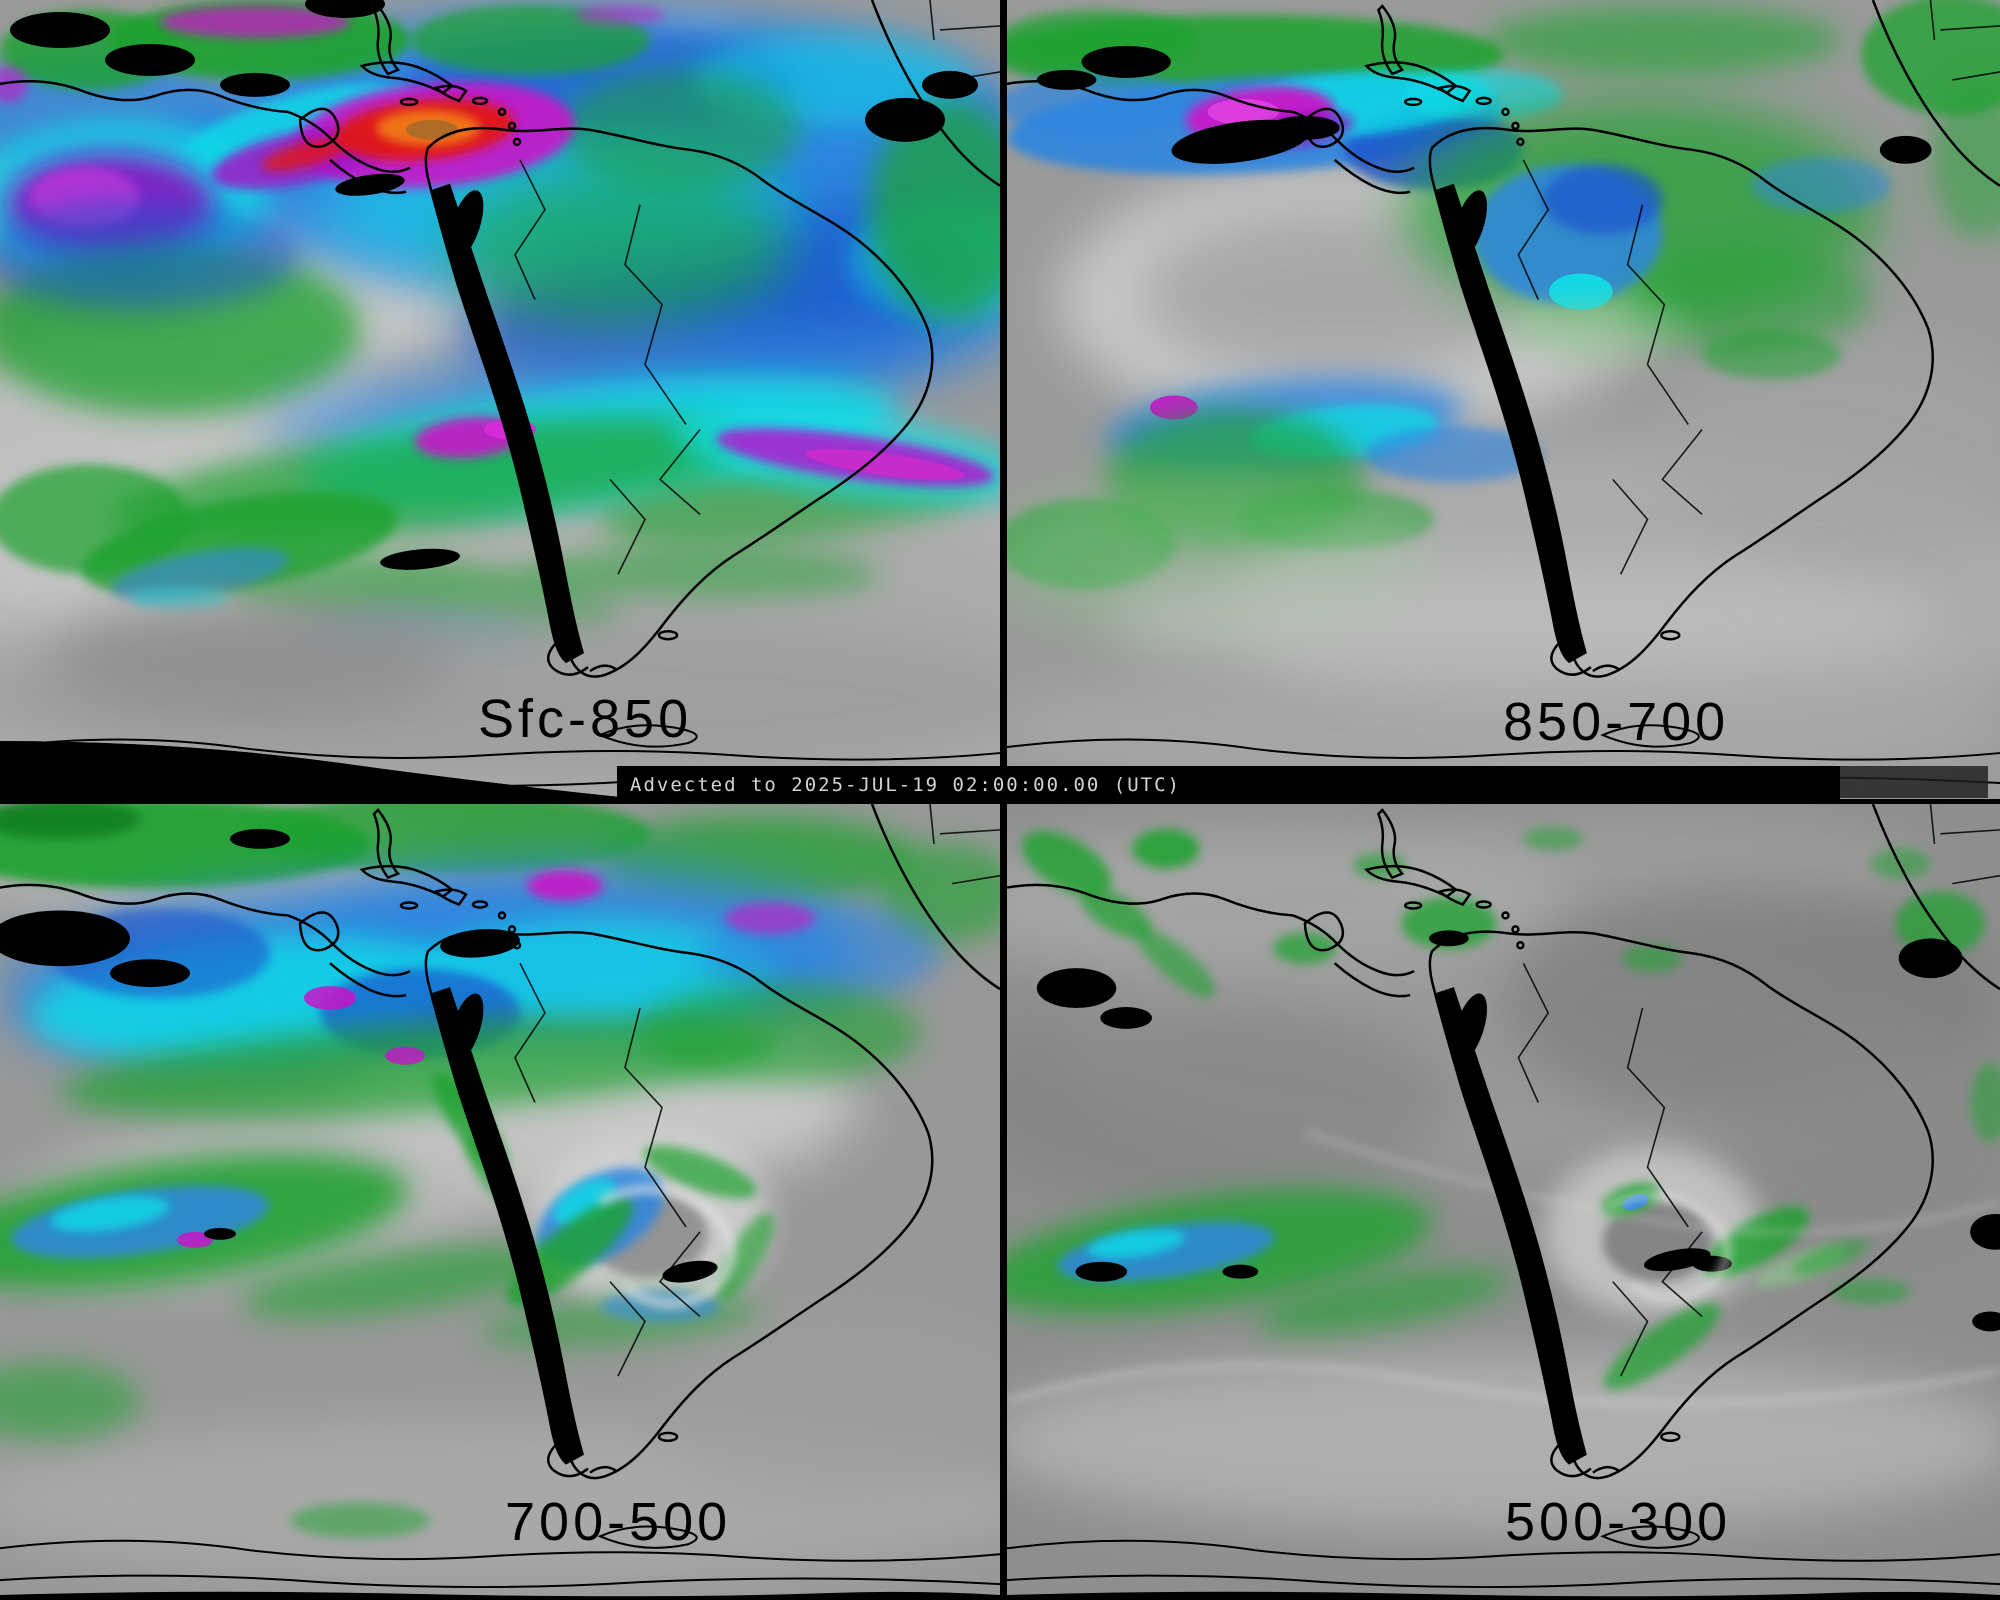 The image size is (2000, 1600). I want to click on layer-label-500-300: 500-300, so click(1618, 1522).